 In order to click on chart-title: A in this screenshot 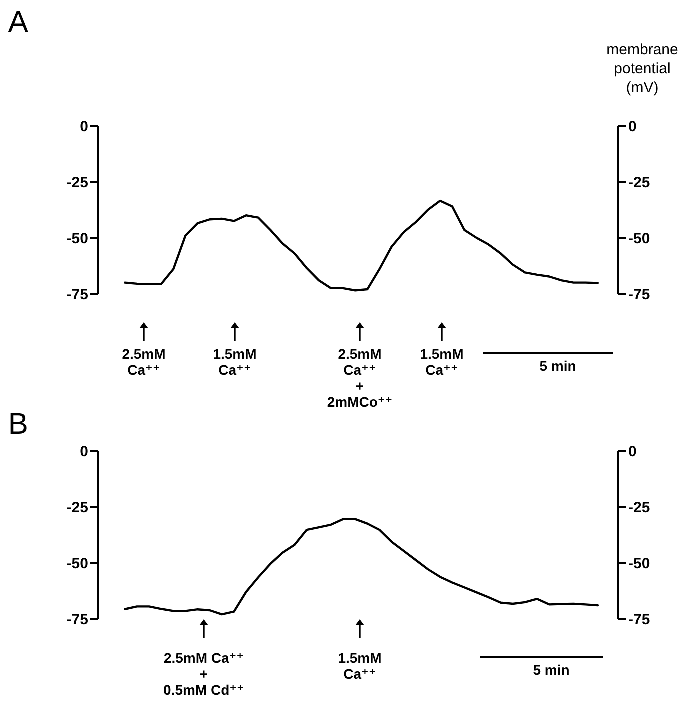, I will do `click(18, 22)`.